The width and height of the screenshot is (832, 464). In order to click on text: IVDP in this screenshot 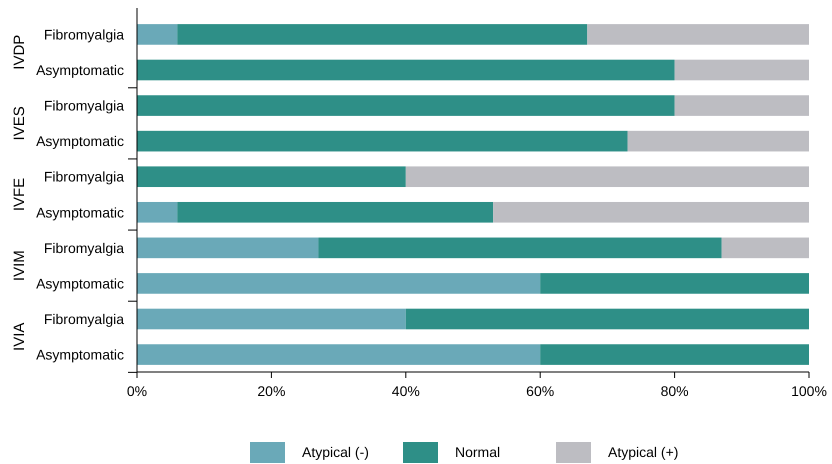, I will do `click(19, 52)`.